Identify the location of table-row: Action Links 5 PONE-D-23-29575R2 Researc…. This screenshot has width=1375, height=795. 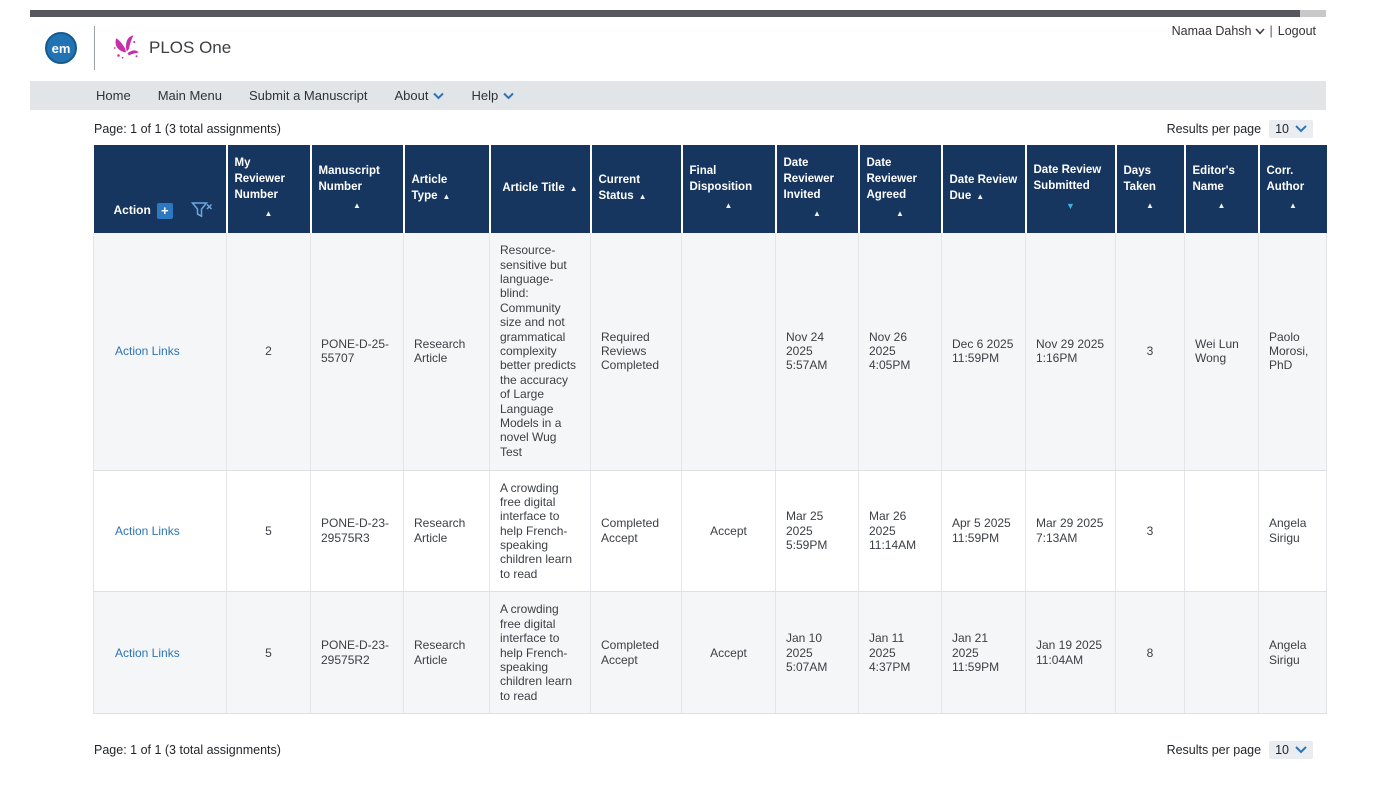
(710, 653).